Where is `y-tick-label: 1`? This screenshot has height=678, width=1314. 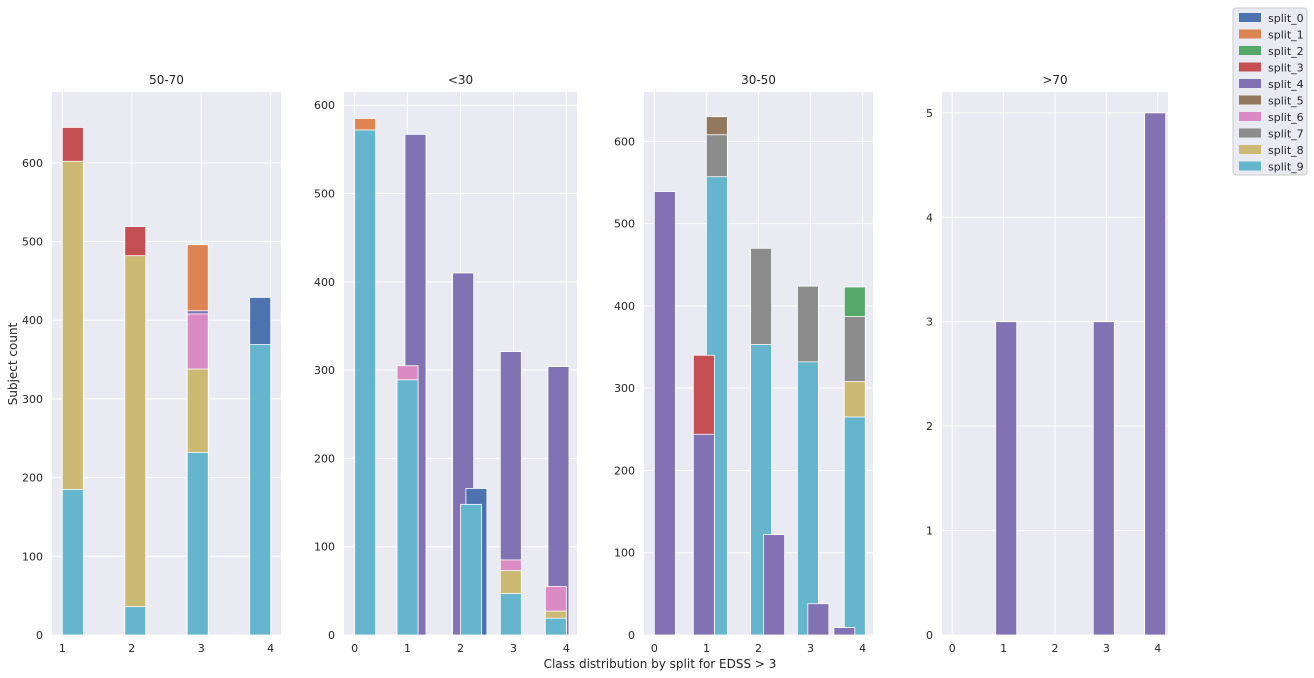
y-tick-label: 1 is located at coordinates (929, 531).